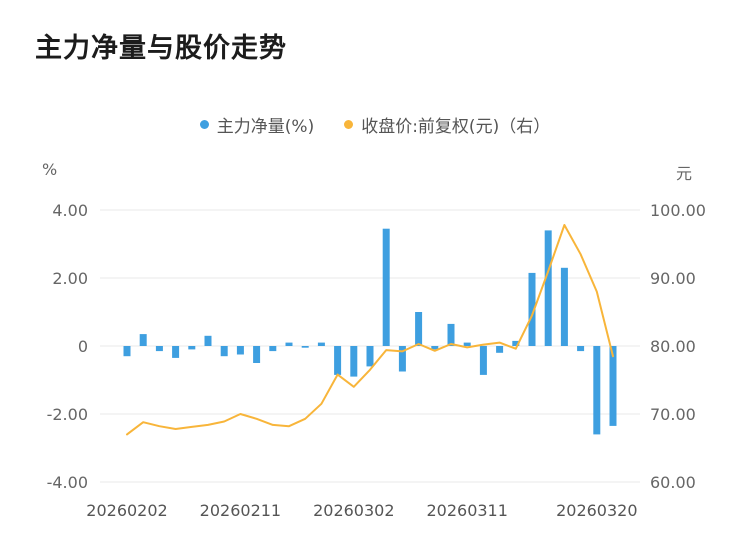  I want to click on x-axis-tick-label: 20260302, so click(353, 510).